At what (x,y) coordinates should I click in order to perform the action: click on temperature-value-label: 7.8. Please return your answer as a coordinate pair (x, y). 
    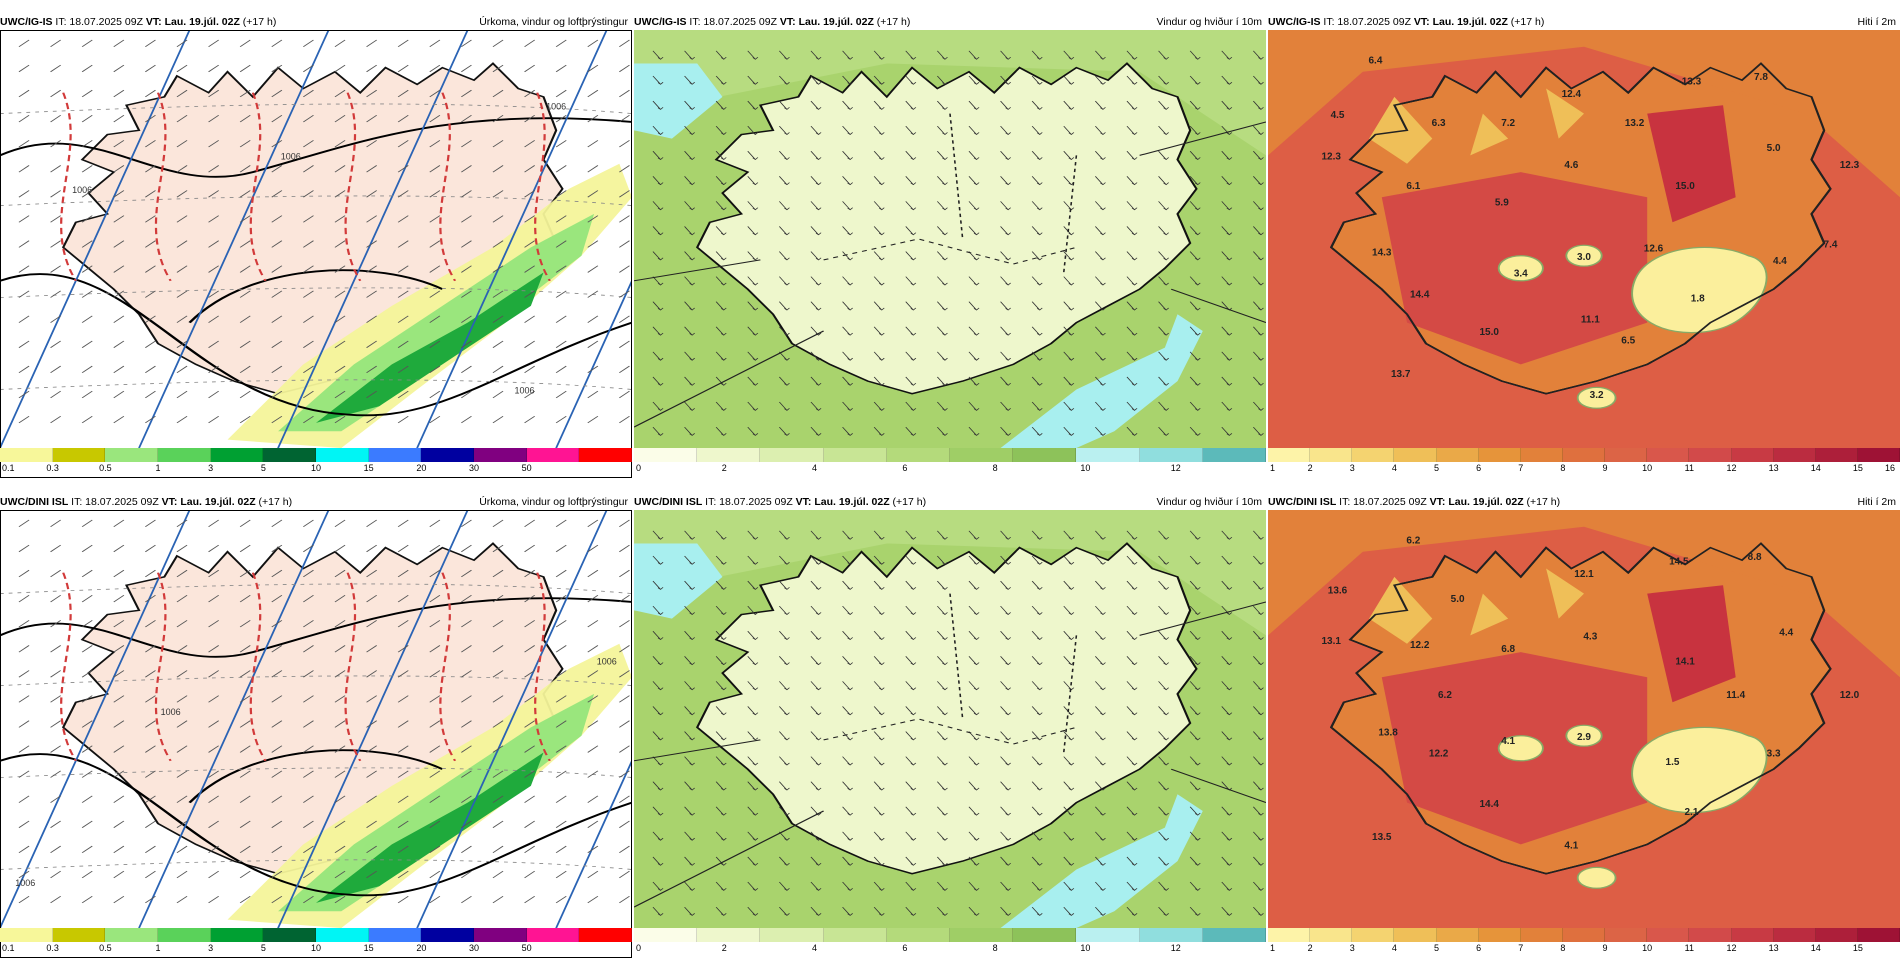
    Looking at the image, I should click on (1761, 77).